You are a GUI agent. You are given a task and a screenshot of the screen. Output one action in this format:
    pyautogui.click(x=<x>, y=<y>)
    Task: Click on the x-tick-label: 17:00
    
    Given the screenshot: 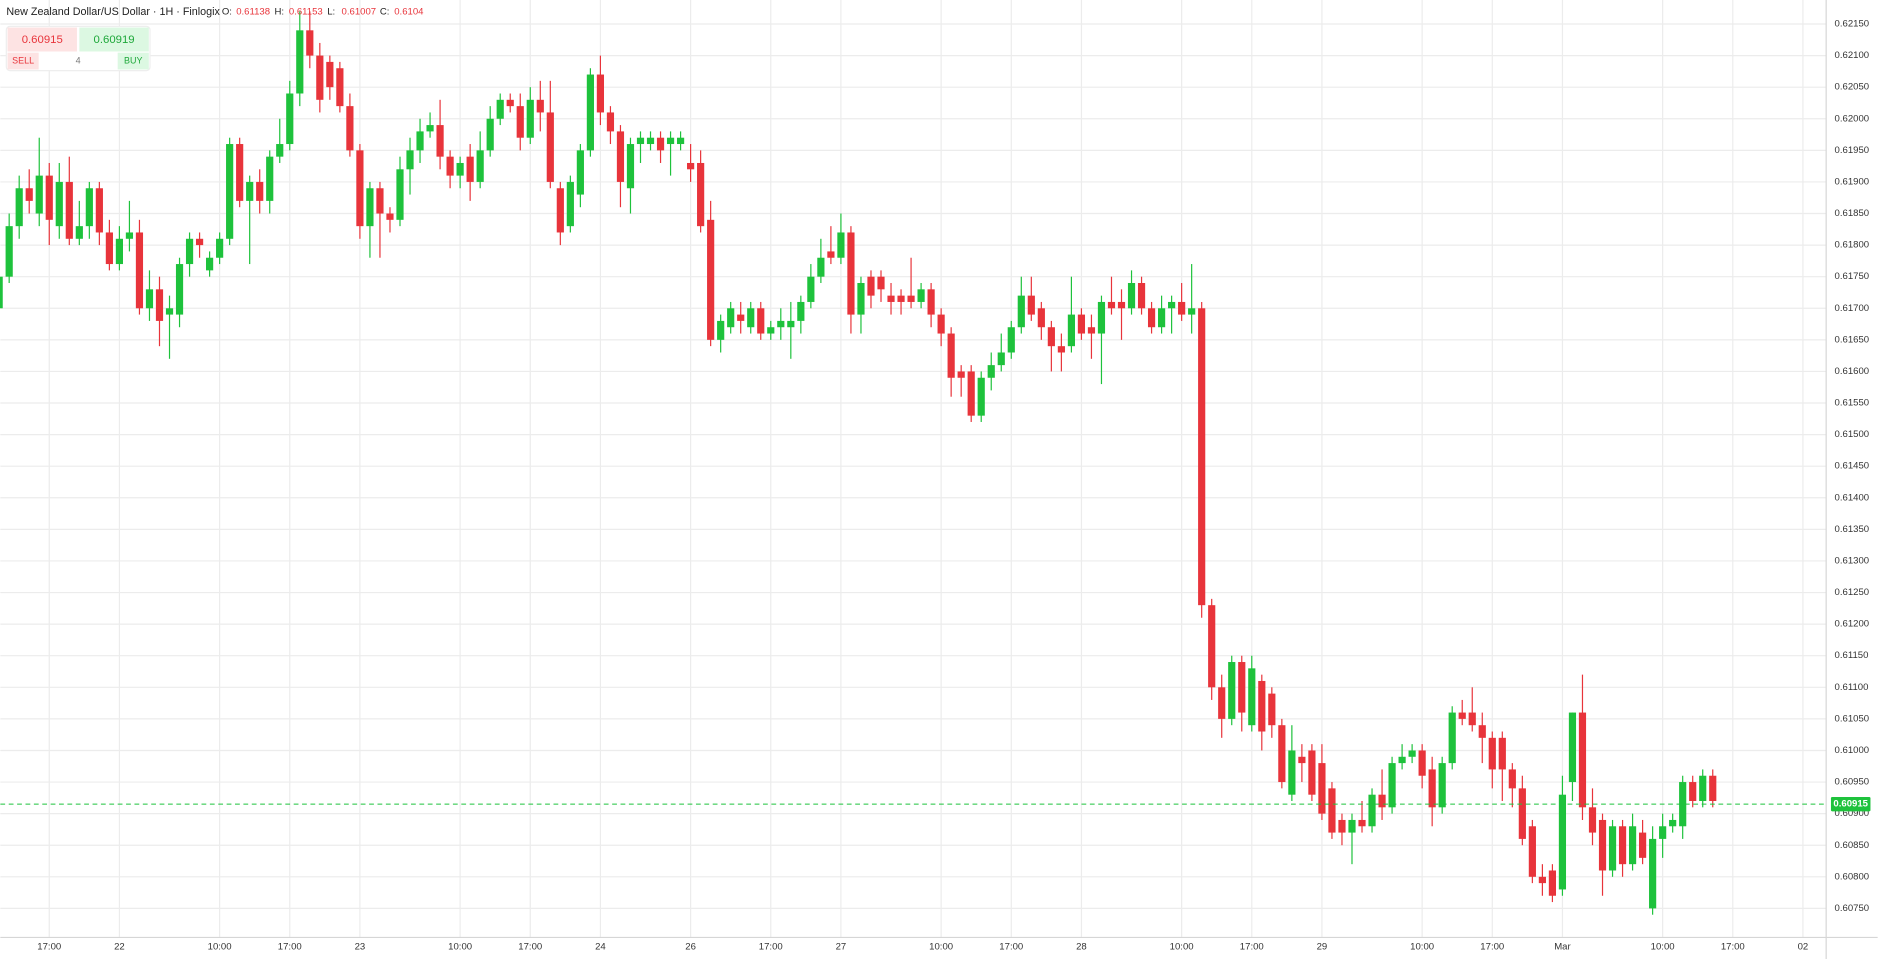 What is the action you would take?
    pyautogui.click(x=1733, y=947)
    